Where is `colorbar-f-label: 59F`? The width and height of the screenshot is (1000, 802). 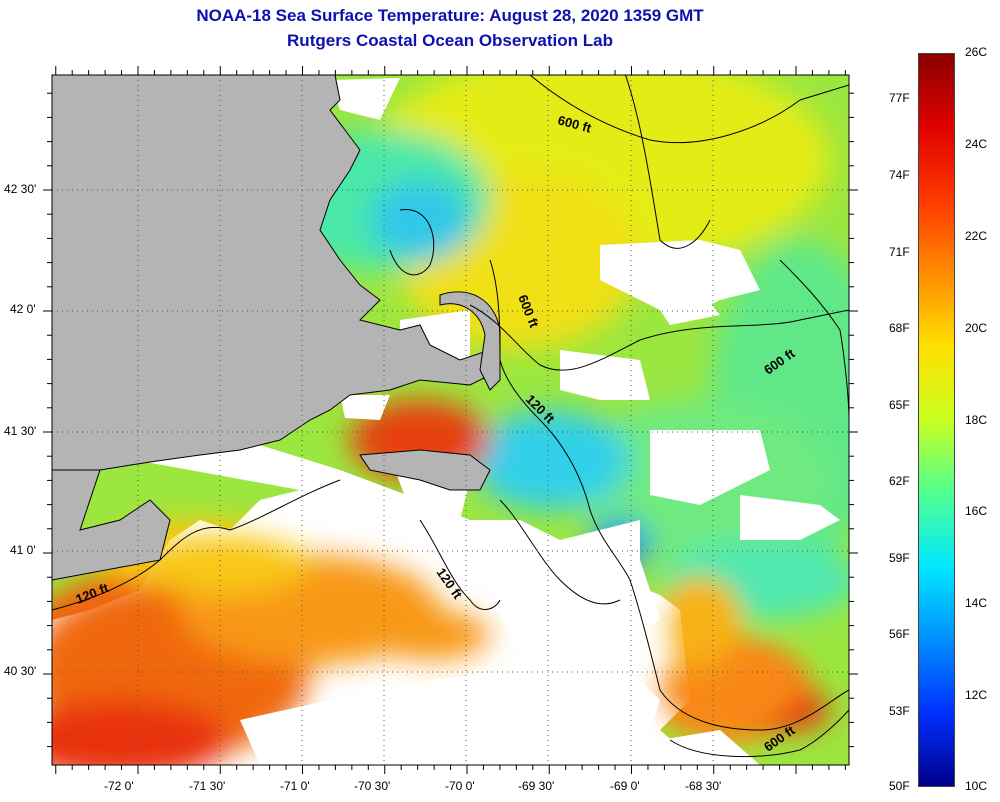 colorbar-f-label: 59F is located at coordinates (899, 558).